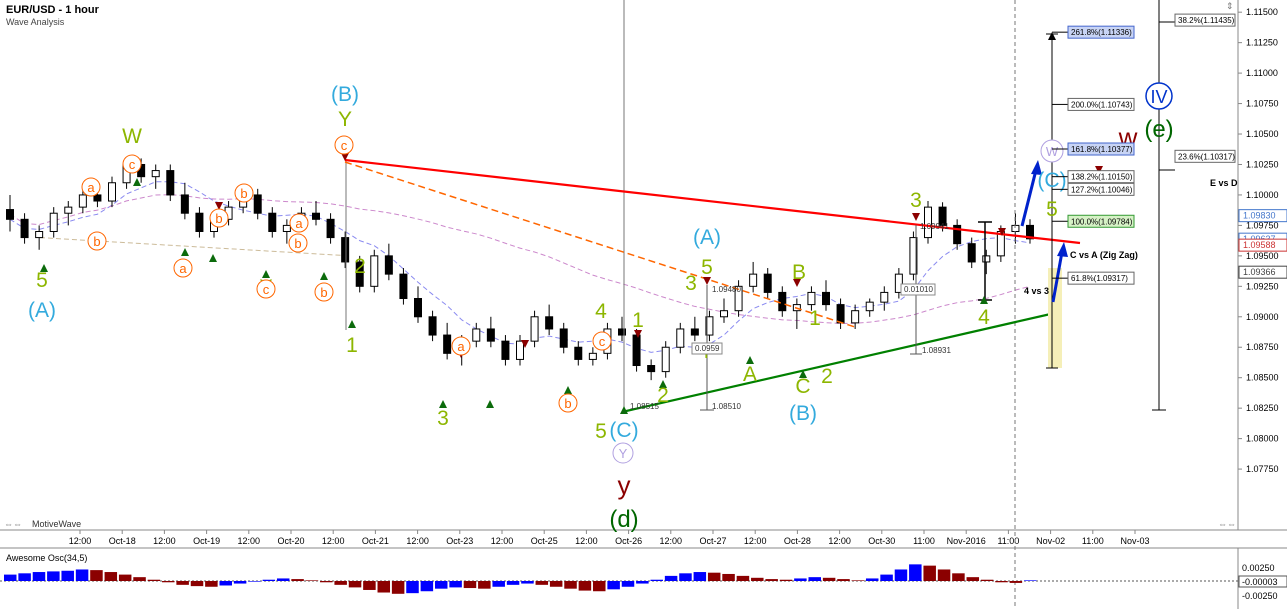 Image resolution: width=1287 pixels, height=609 pixels. What do you see at coordinates (712, 201) in the screenshot?
I see `resistance-trendline` at bounding box center [712, 201].